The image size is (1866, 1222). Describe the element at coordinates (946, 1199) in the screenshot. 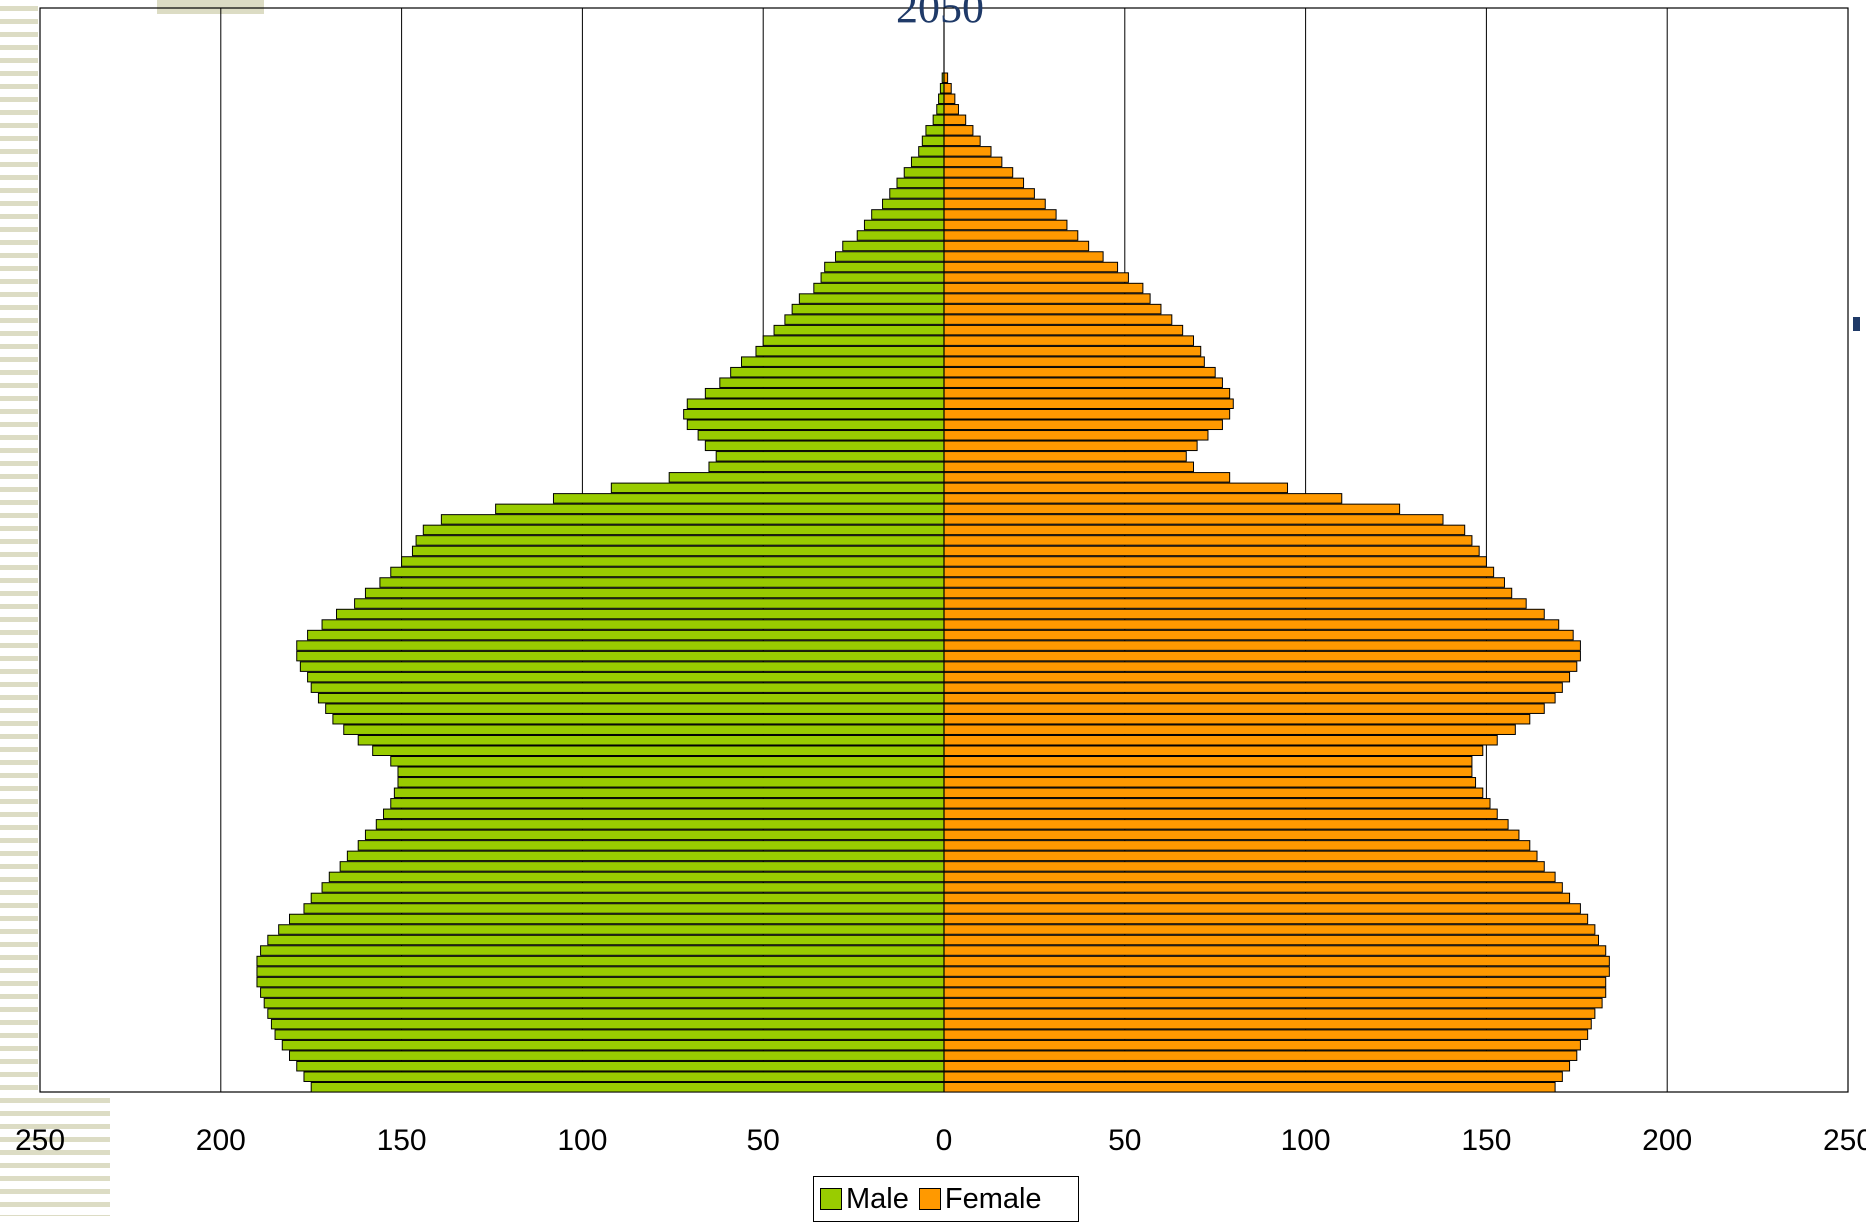

I see `chart-legend: Male Female` at that location.